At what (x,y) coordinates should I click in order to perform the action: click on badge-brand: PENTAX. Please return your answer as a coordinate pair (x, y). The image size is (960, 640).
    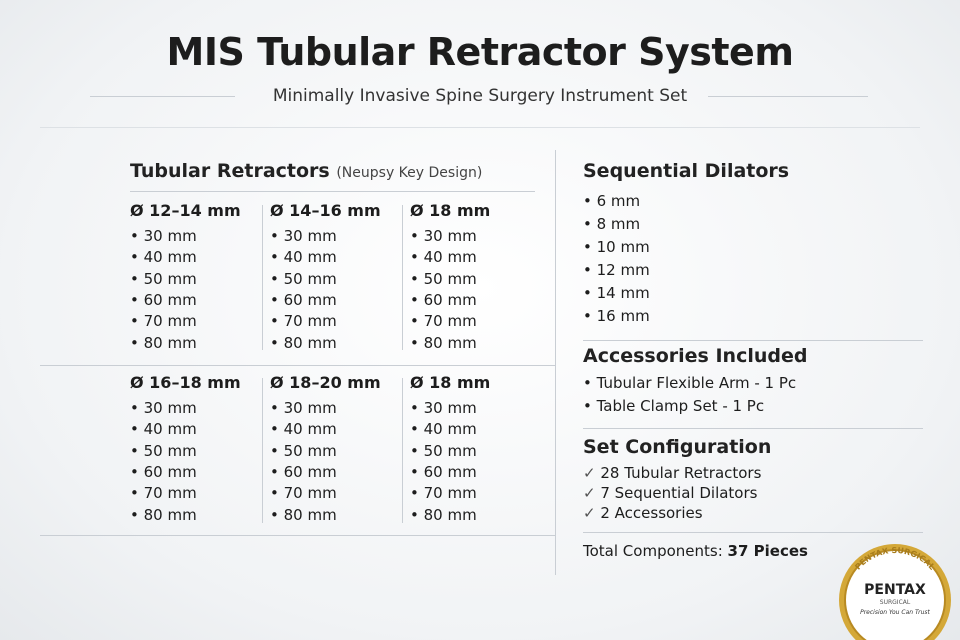
    Looking at the image, I should click on (895, 590).